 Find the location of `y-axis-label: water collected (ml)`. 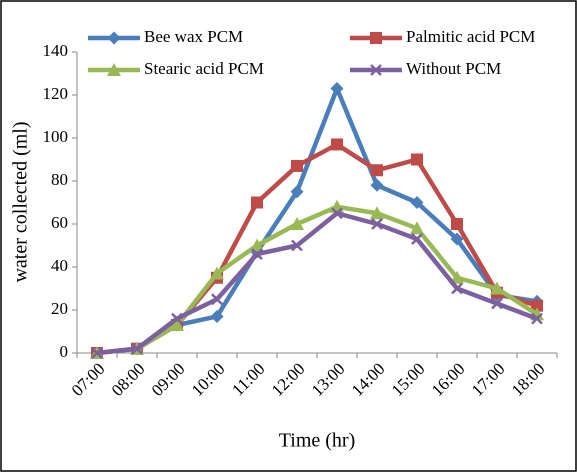

y-axis-label: water collected (ml) is located at coordinates (21, 201).